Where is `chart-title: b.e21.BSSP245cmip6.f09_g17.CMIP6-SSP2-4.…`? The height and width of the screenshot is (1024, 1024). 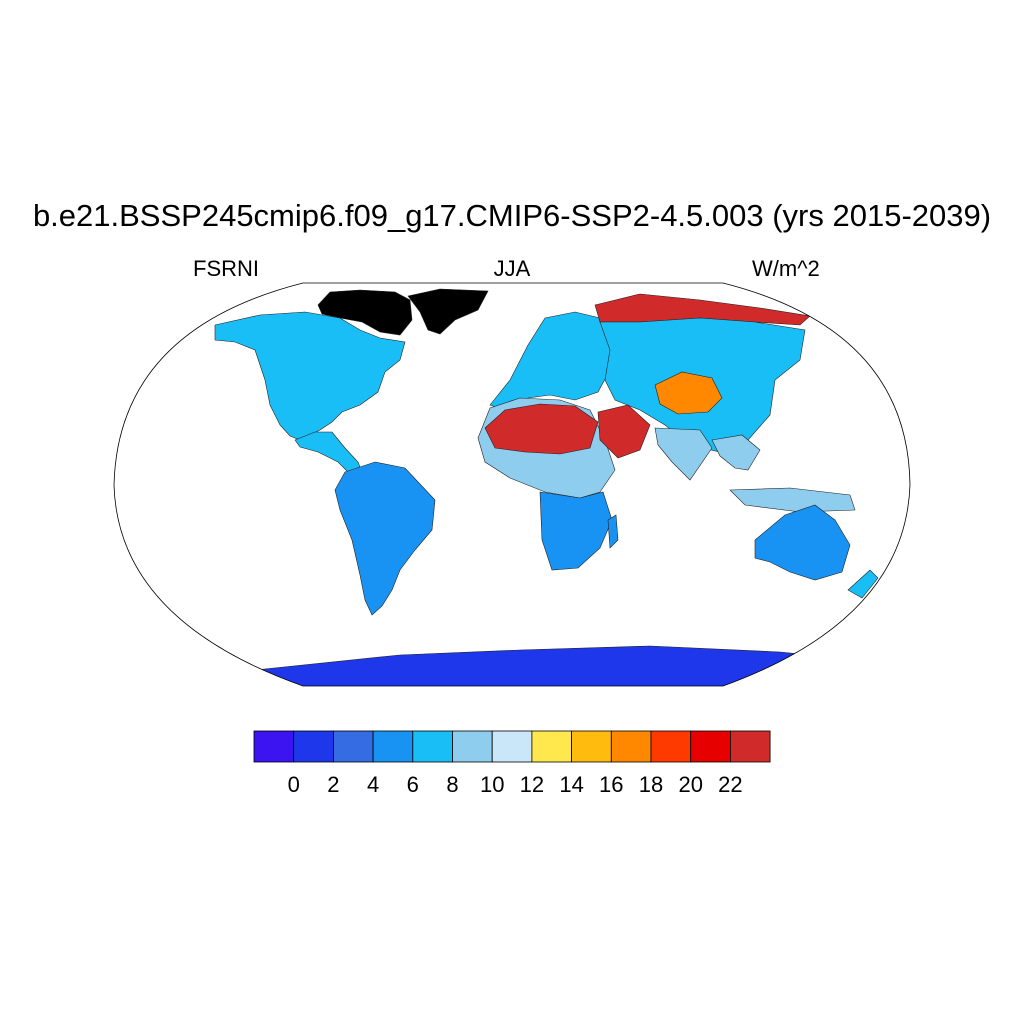 chart-title: b.e21.BSSP245cmip6.f09_g17.CMIP6-SSP2-4.… is located at coordinates (512, 215).